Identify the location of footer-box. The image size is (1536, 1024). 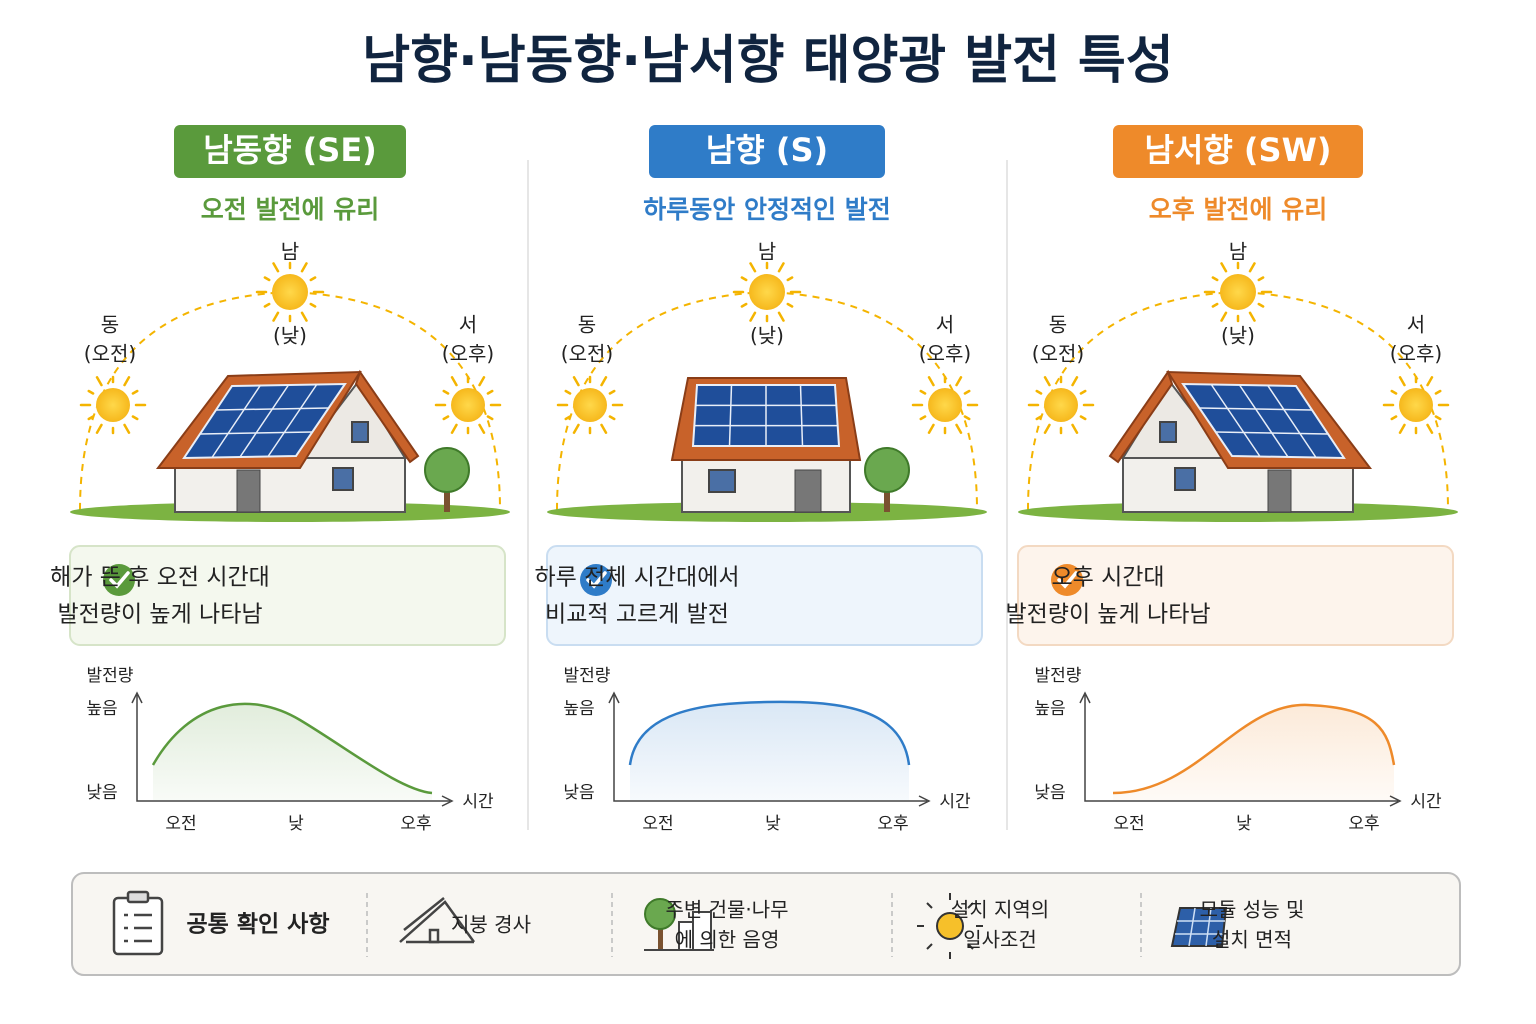
(766, 924).